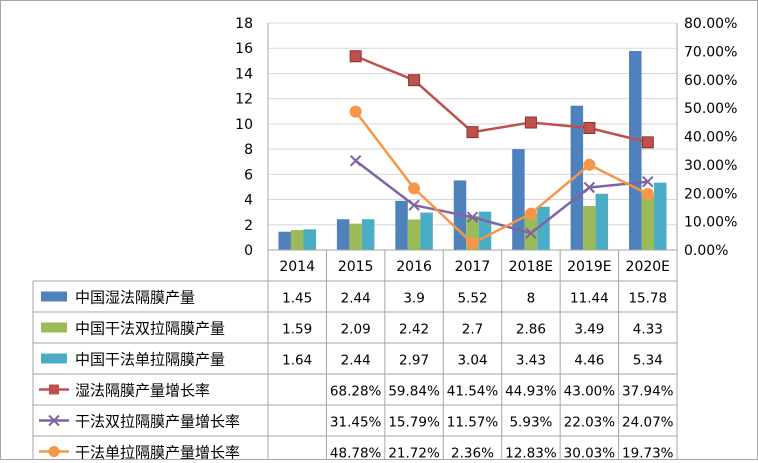 The image size is (758, 463). What do you see at coordinates (356, 267) in the screenshot?
I see `category-label: 2015` at bounding box center [356, 267].